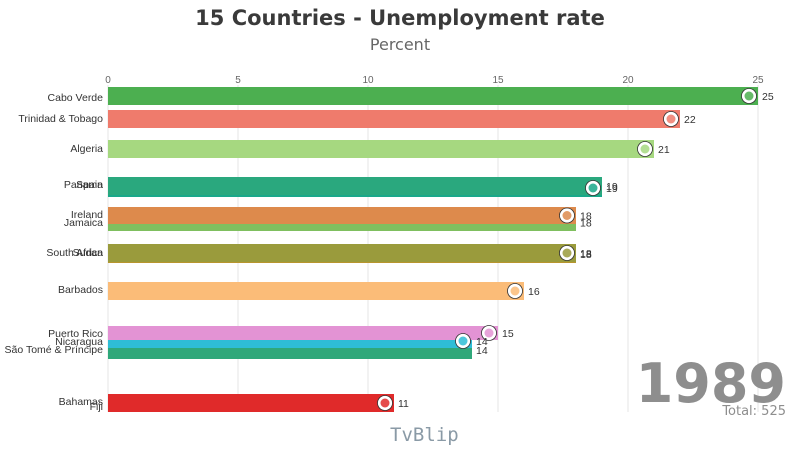  What do you see at coordinates (671, 119) in the screenshot?
I see `trinidad-tobago-flag-icon` at bounding box center [671, 119].